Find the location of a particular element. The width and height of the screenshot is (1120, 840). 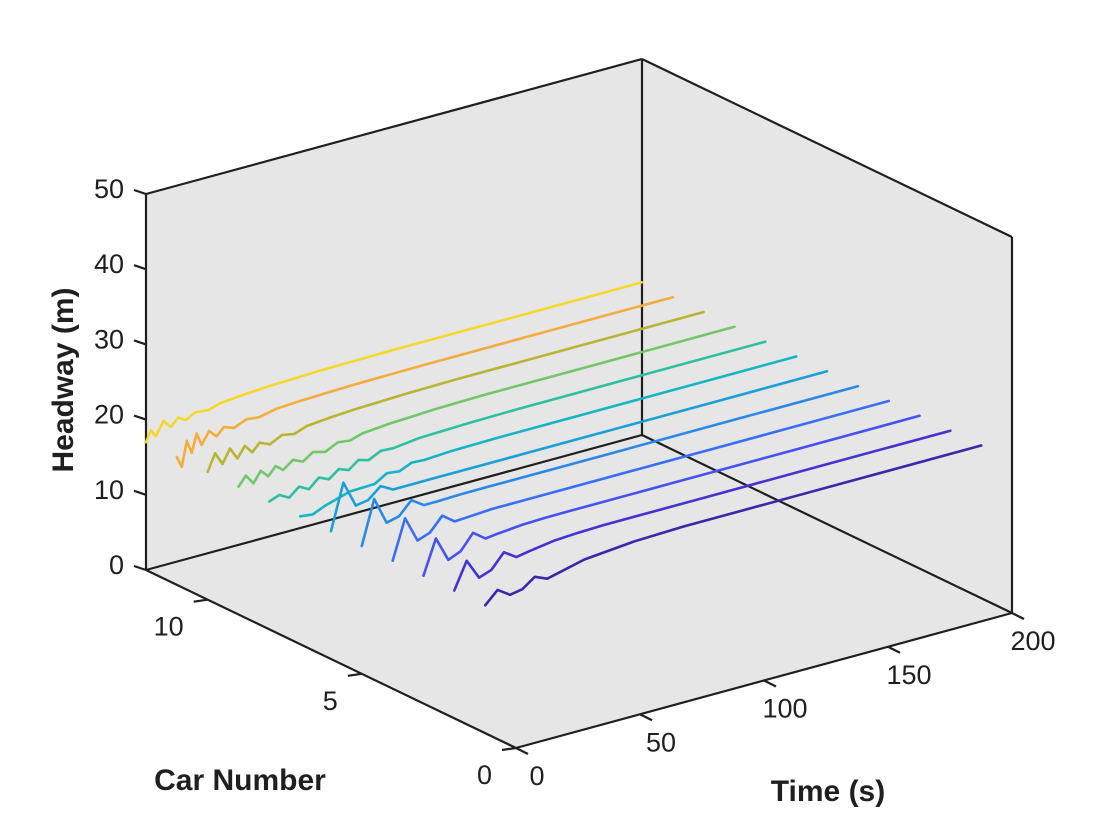

right-top-edge is located at coordinates (827, 148).